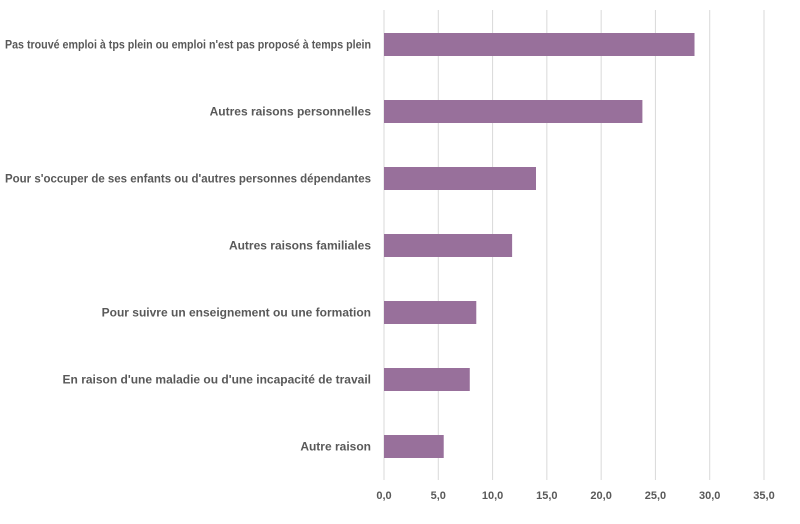 The height and width of the screenshot is (524, 800). I want to click on category-label: Autres raisons familiales, so click(300, 246).